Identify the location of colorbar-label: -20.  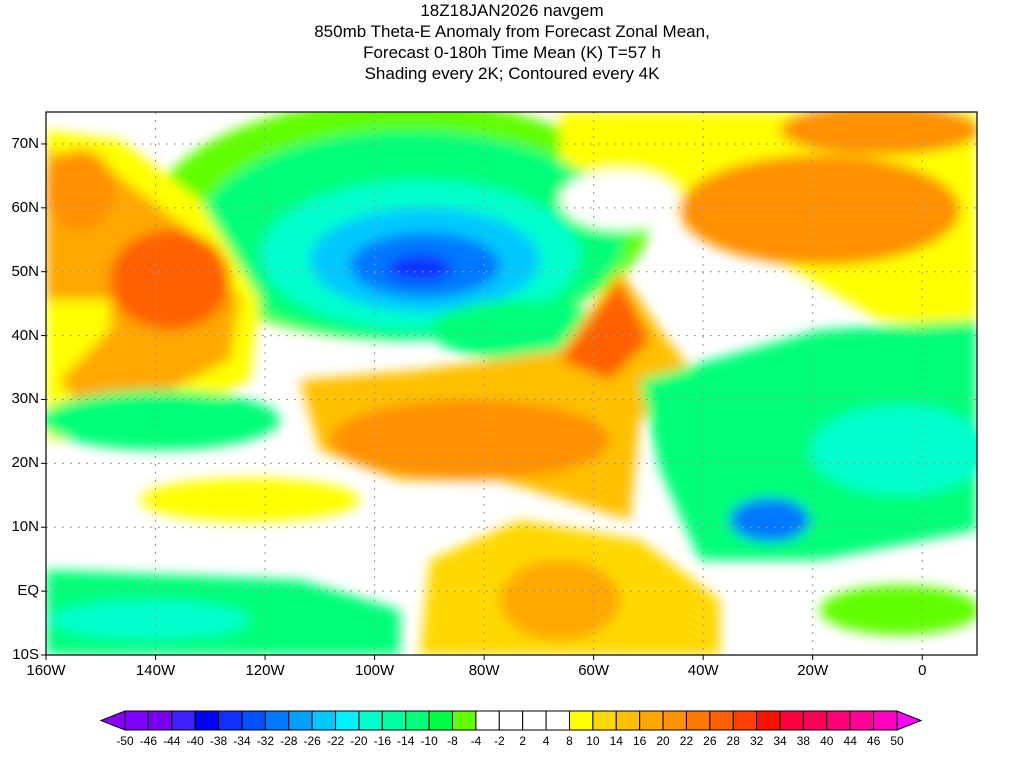
(359, 741).